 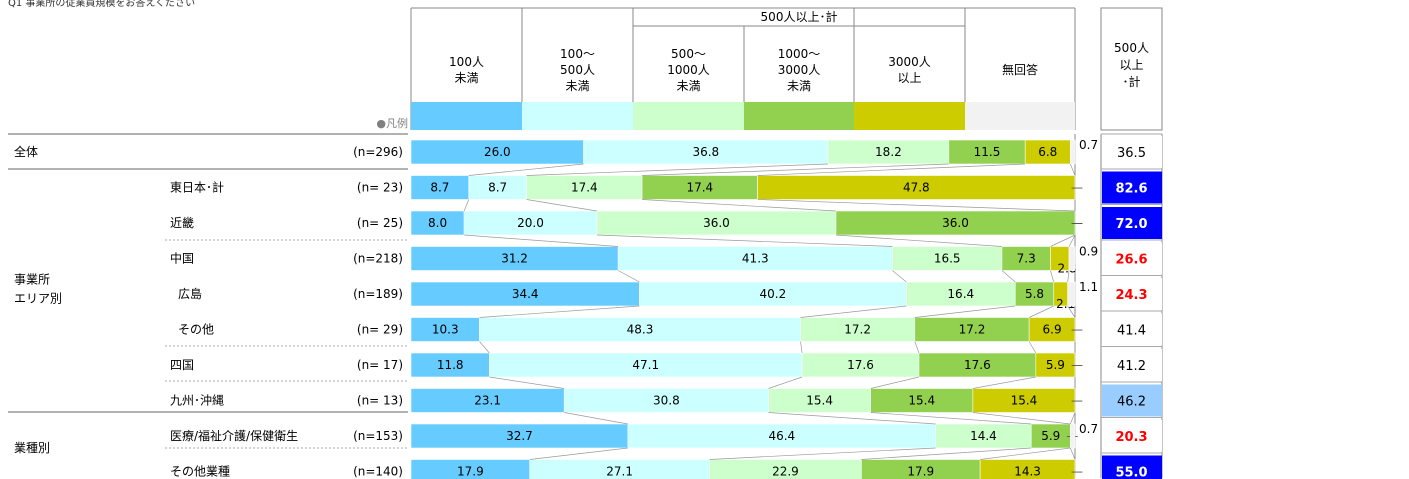 I want to click on summary-value: 24.3, so click(x=1131, y=295).